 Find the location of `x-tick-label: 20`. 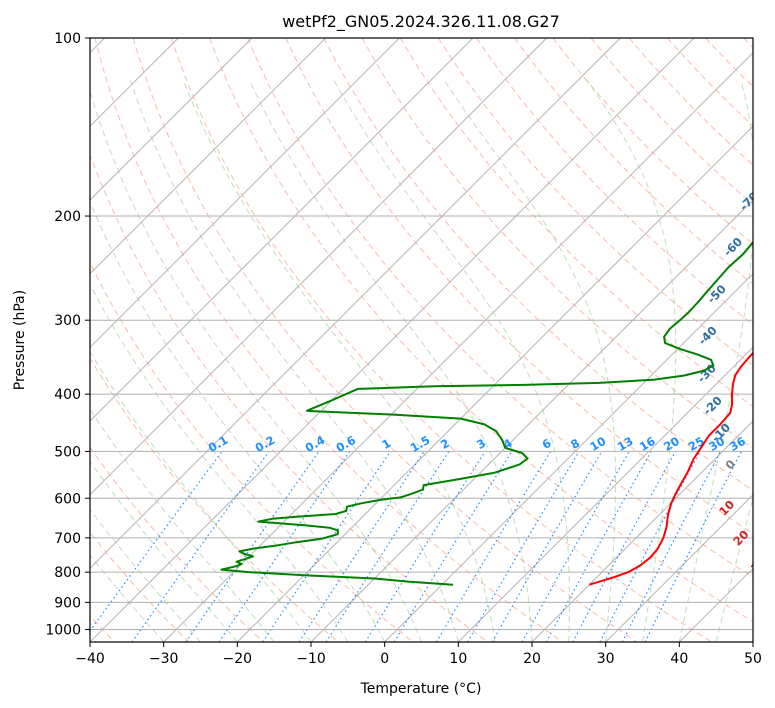

x-tick-label: 20 is located at coordinates (532, 659).